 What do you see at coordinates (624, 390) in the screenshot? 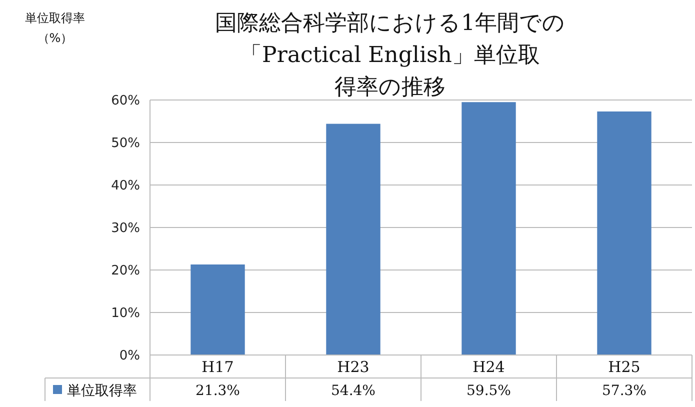
I see `data-label: 57.3%` at bounding box center [624, 390].